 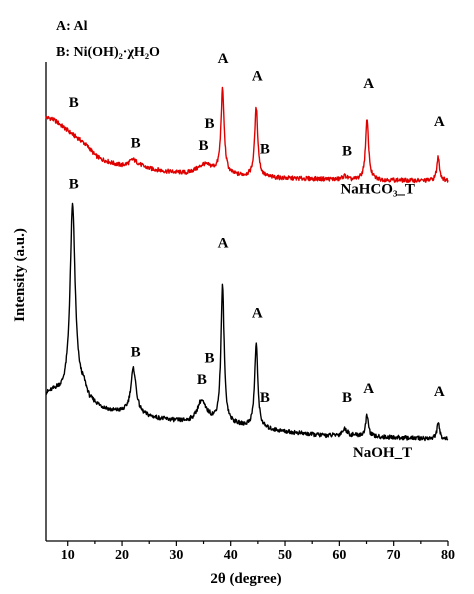 What do you see at coordinates (231, 555) in the screenshot?
I see `x-tick-label: 40` at bounding box center [231, 555].